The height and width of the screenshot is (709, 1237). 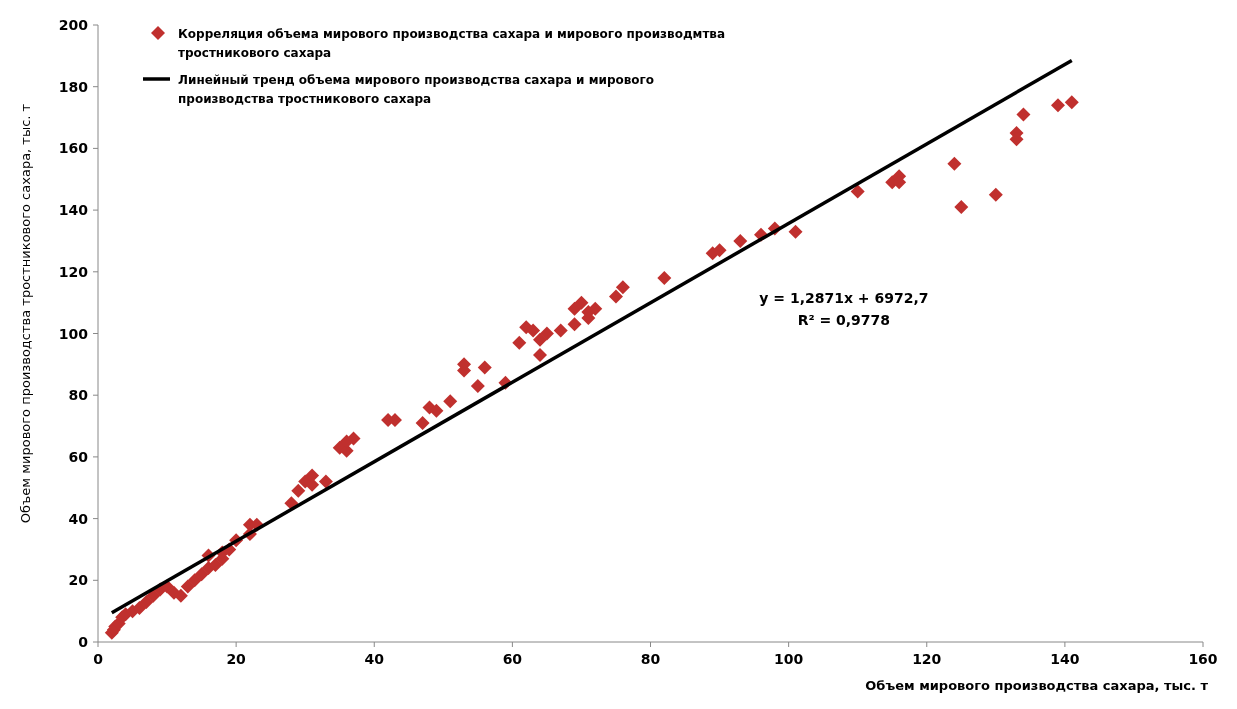 I want to click on y-tick-label: 160, so click(x=73, y=148).